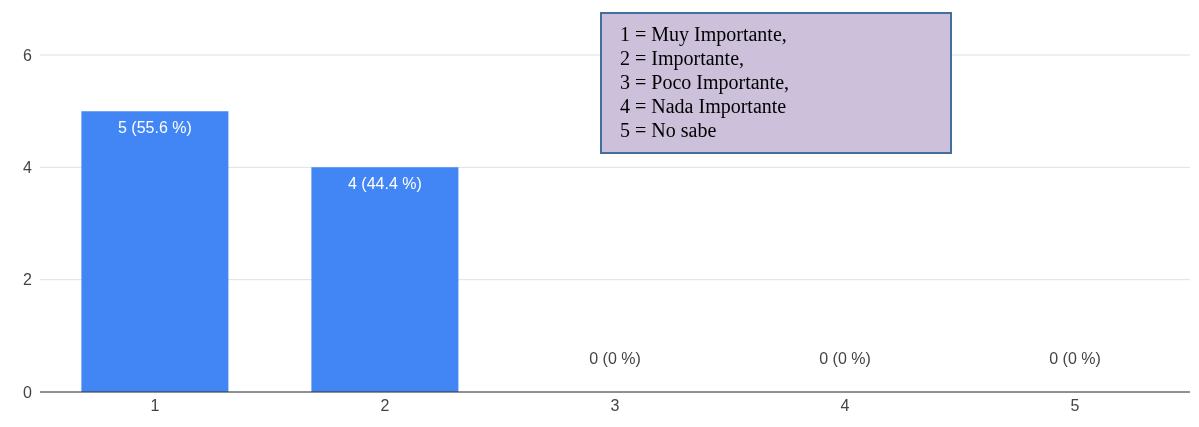  Describe the element at coordinates (1075, 406) in the screenshot. I see `x-tick-label: 5` at that location.